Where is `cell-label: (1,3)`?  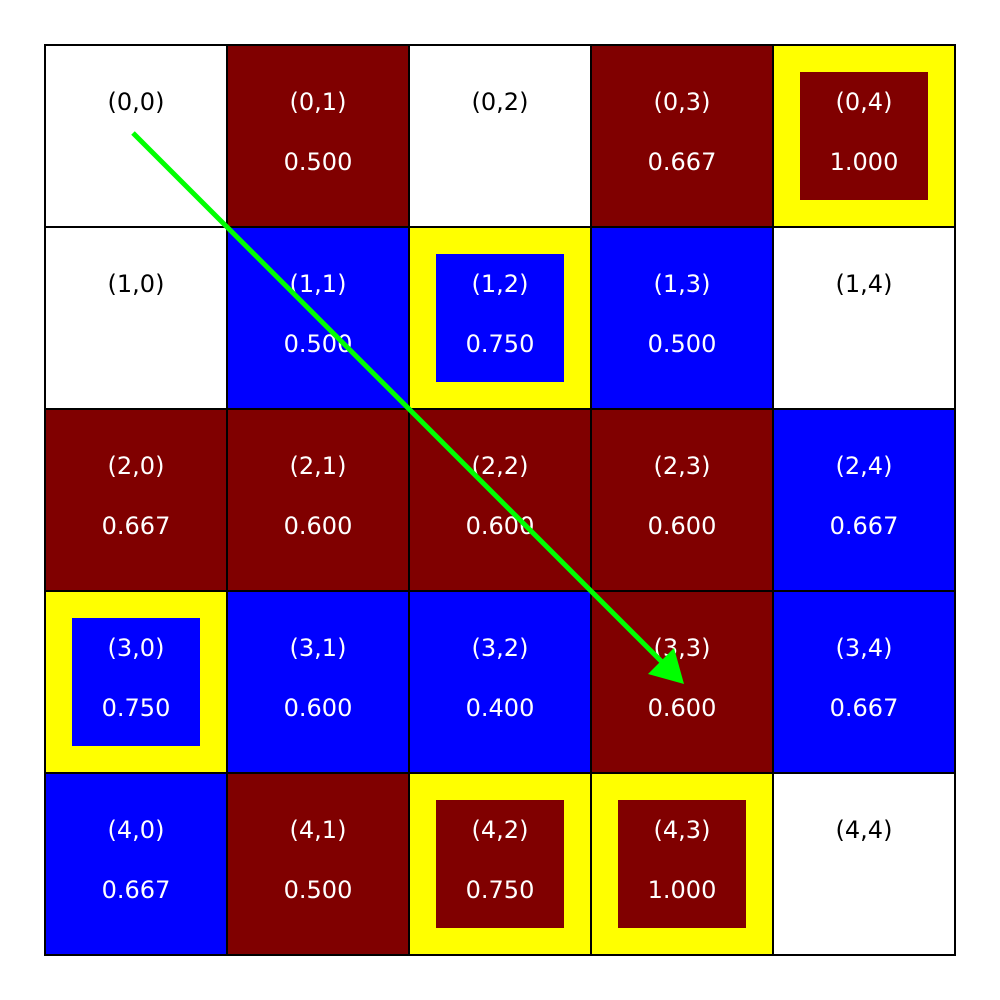 cell-label: (1,3) is located at coordinates (682, 284).